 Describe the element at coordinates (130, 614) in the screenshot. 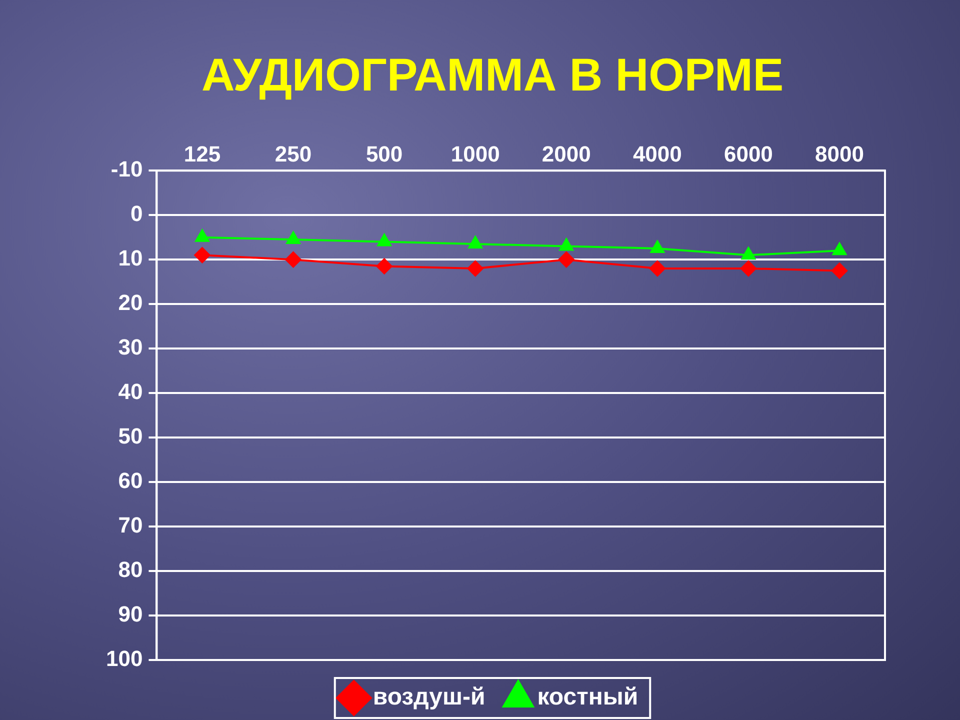

I see `y-tick-label: 90` at that location.